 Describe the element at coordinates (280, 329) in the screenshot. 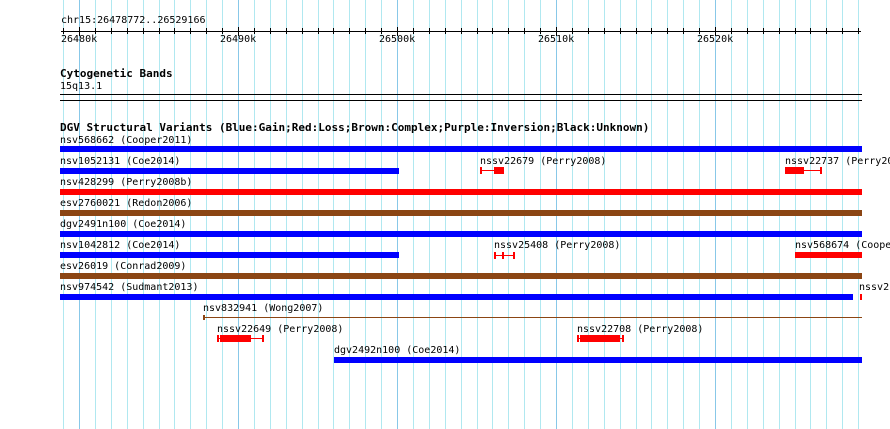

I see `feature-label: nssv22649 (Perry2008)` at that location.